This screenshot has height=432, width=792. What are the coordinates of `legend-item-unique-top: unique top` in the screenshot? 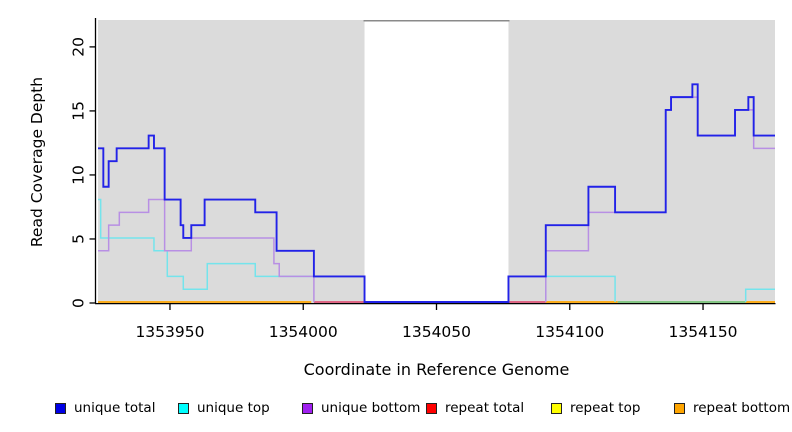 It's located at (224, 408).